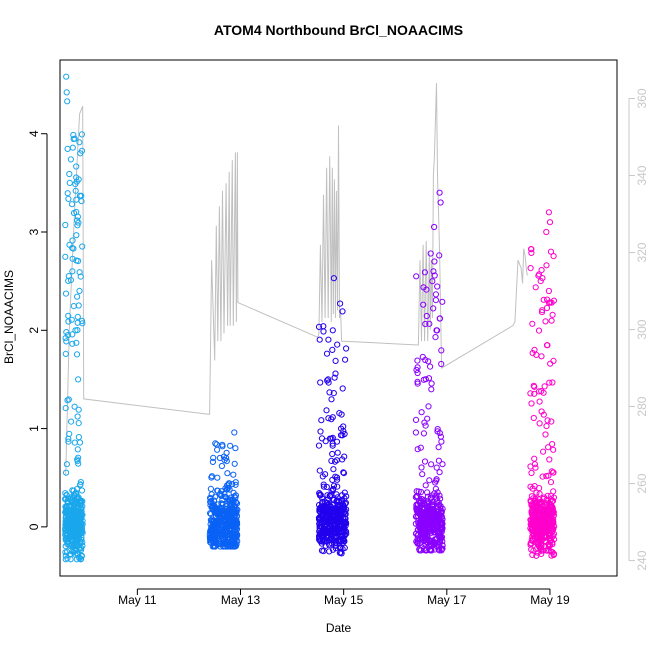  Describe the element at coordinates (241, 600) in the screenshot. I see `x-tick-label-1: May 13` at that location.